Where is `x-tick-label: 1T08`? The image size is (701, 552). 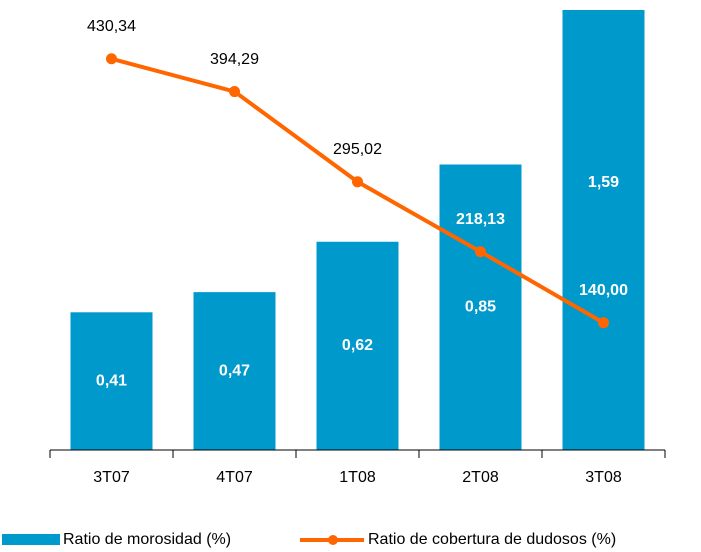
x-tick-label: 1T08 is located at coordinates (357, 477).